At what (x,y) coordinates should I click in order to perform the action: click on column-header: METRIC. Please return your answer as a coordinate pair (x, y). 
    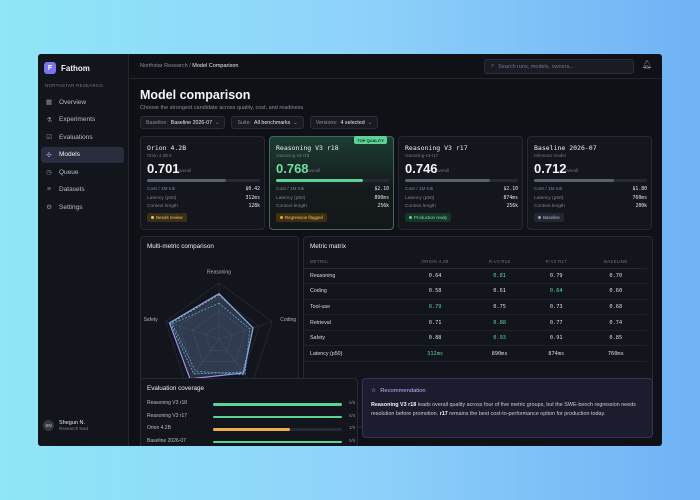
    Looking at the image, I should click on (351, 262).